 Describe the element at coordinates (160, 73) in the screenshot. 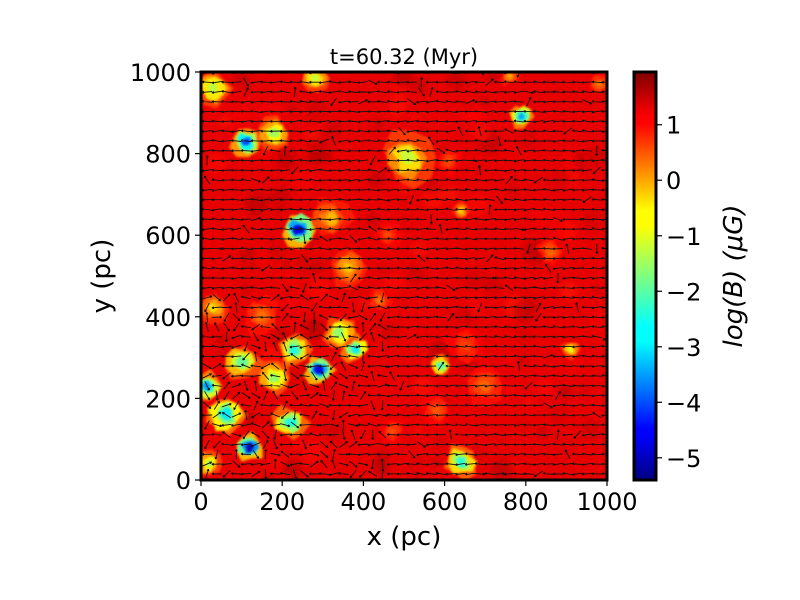

I see `y-tick-label: 1000` at that location.